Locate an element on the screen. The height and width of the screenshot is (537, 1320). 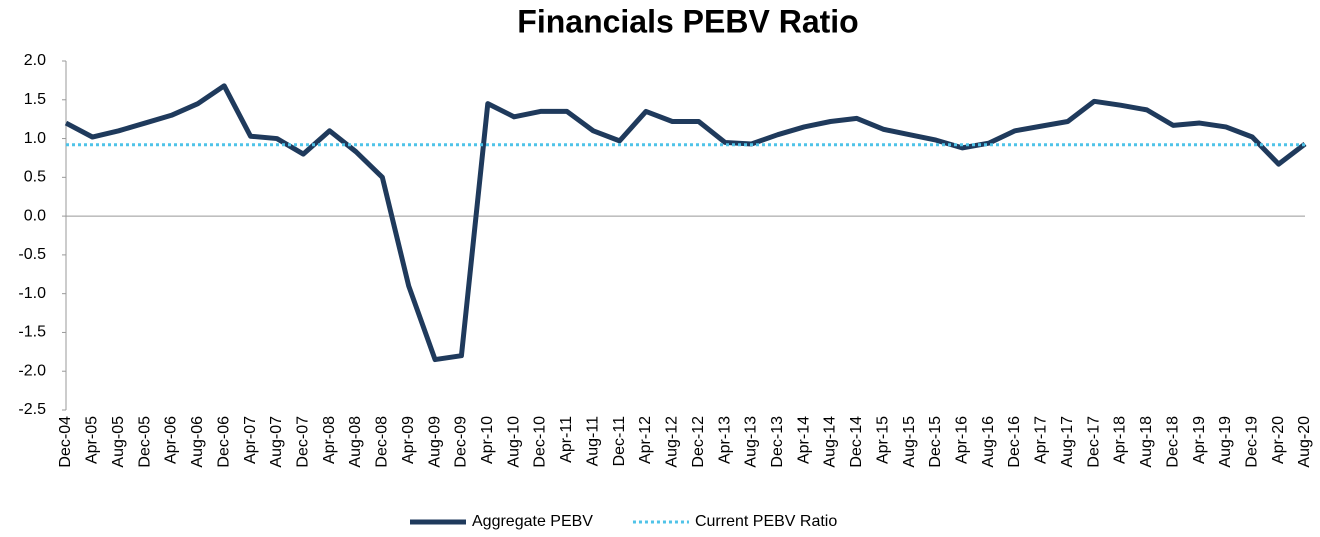
x-tick-label: Dec-10 is located at coordinates (540, 442).